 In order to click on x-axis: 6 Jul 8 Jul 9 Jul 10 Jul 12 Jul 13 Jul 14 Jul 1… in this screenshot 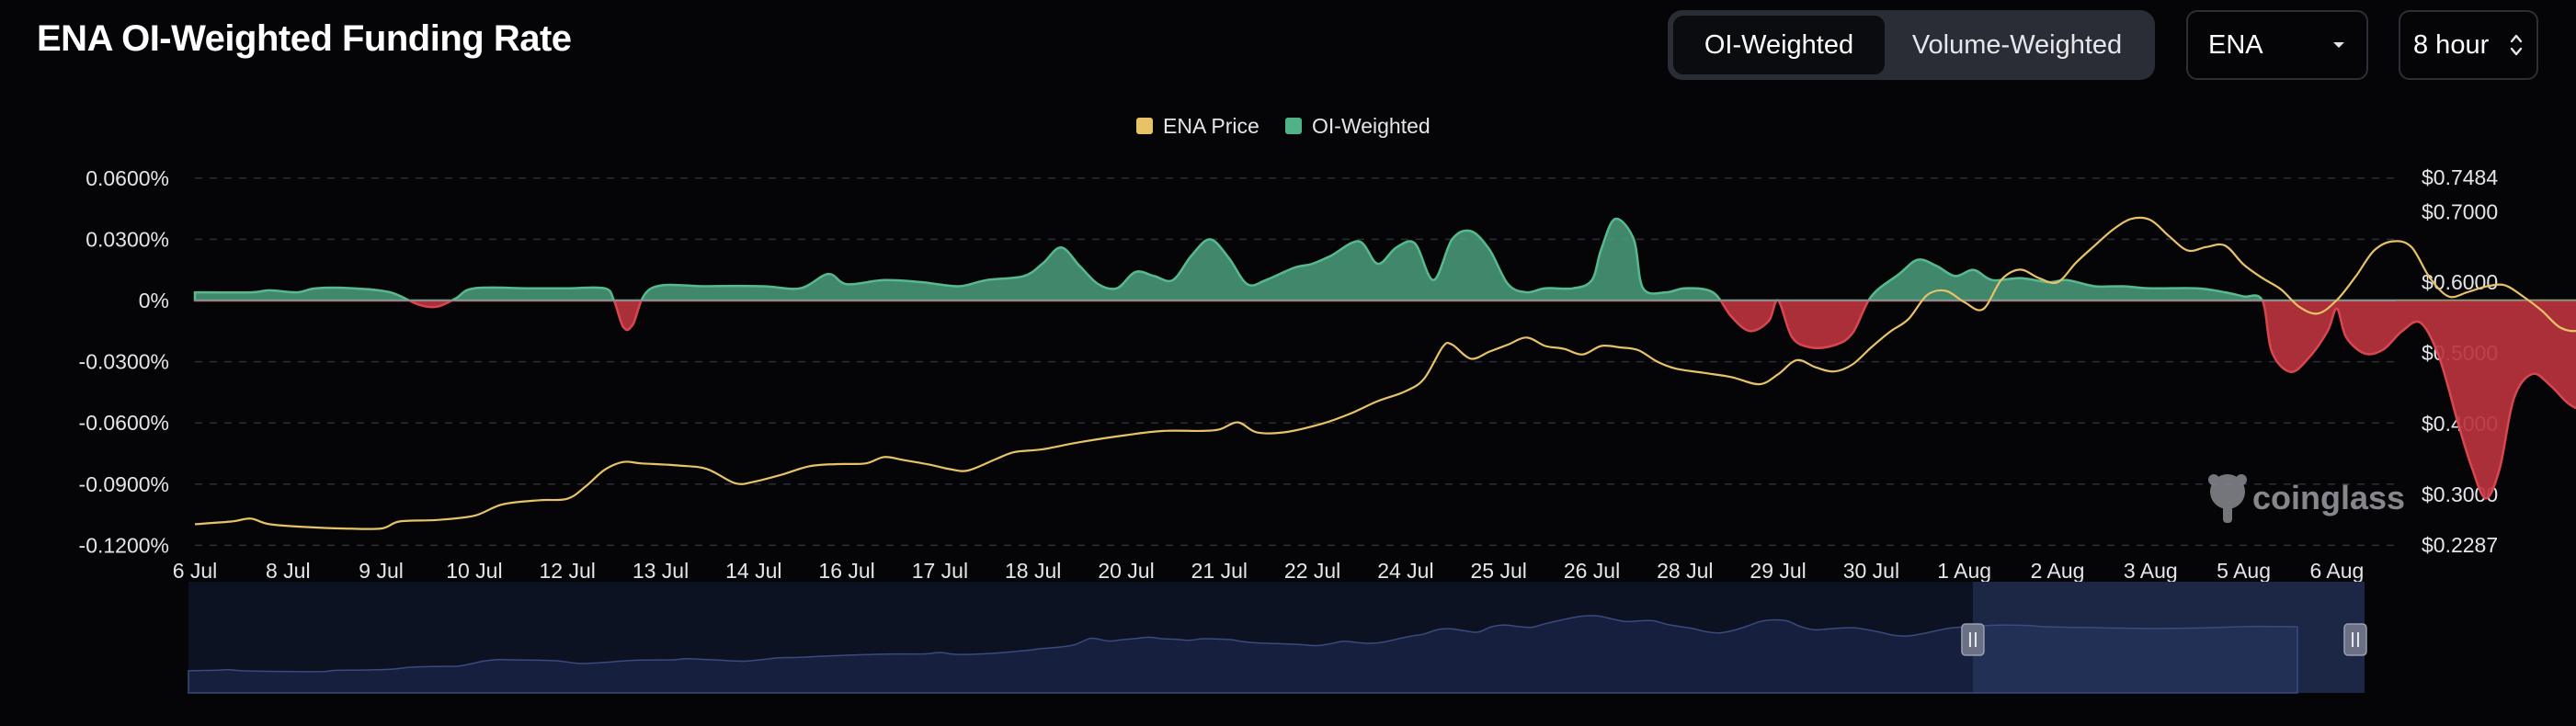, I will do `click(1269, 571)`.